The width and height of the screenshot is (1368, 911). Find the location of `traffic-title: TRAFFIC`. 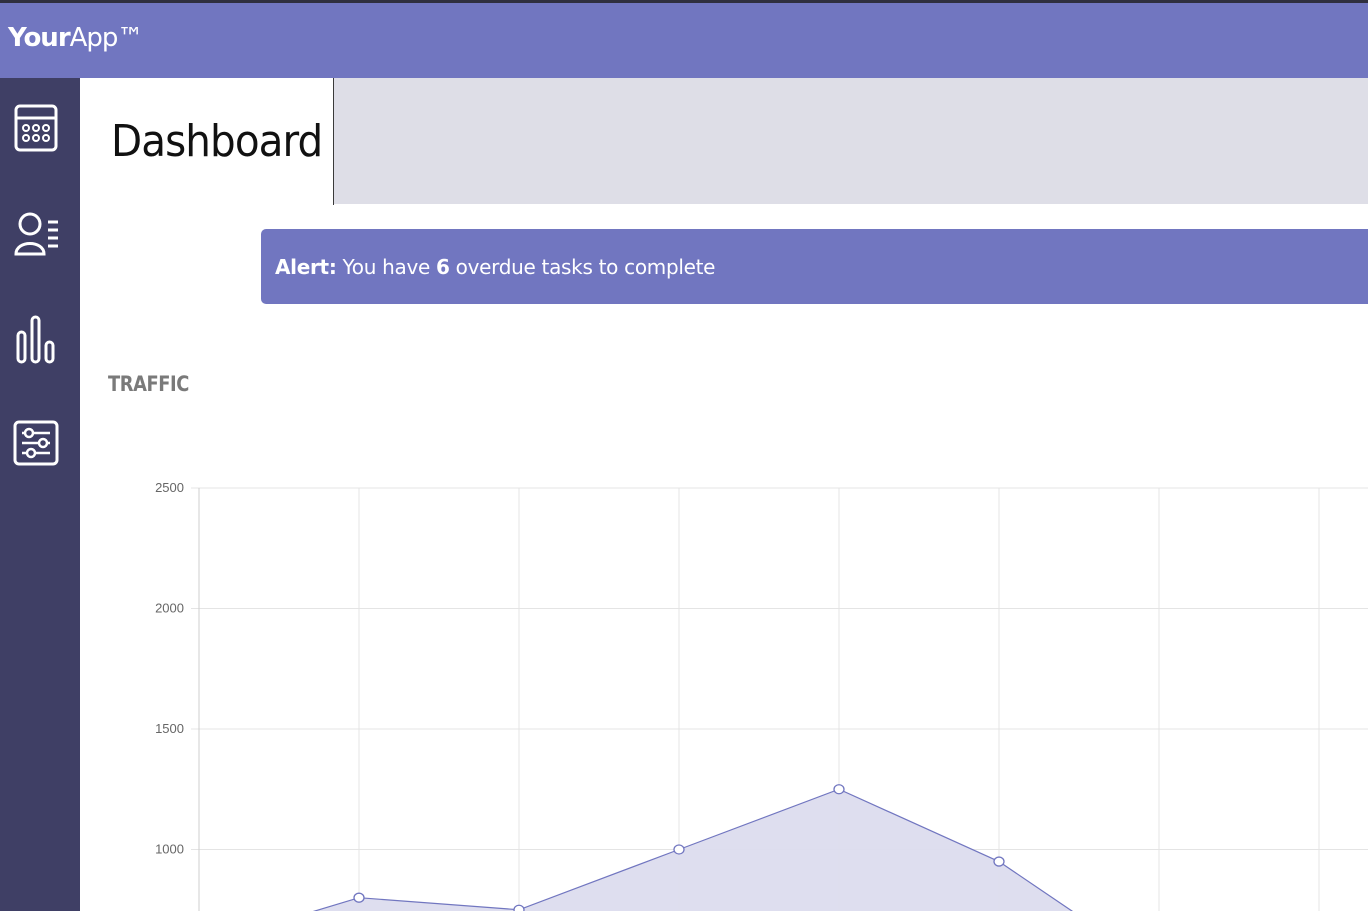

traffic-title: TRAFFIC is located at coordinates (148, 384).